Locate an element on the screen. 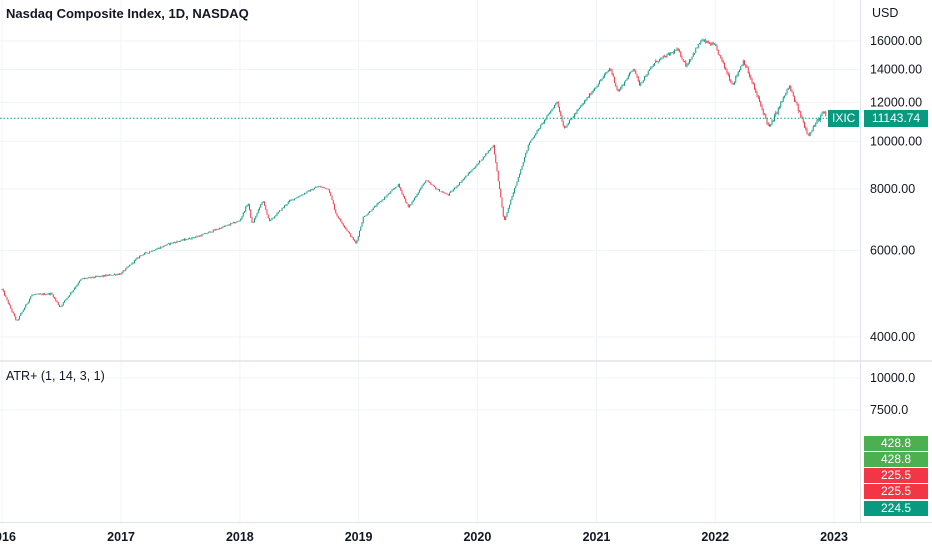 This screenshot has width=932, height=555. indicator-title: ATR+ (1, 14, 3, 1) is located at coordinates (55, 376).